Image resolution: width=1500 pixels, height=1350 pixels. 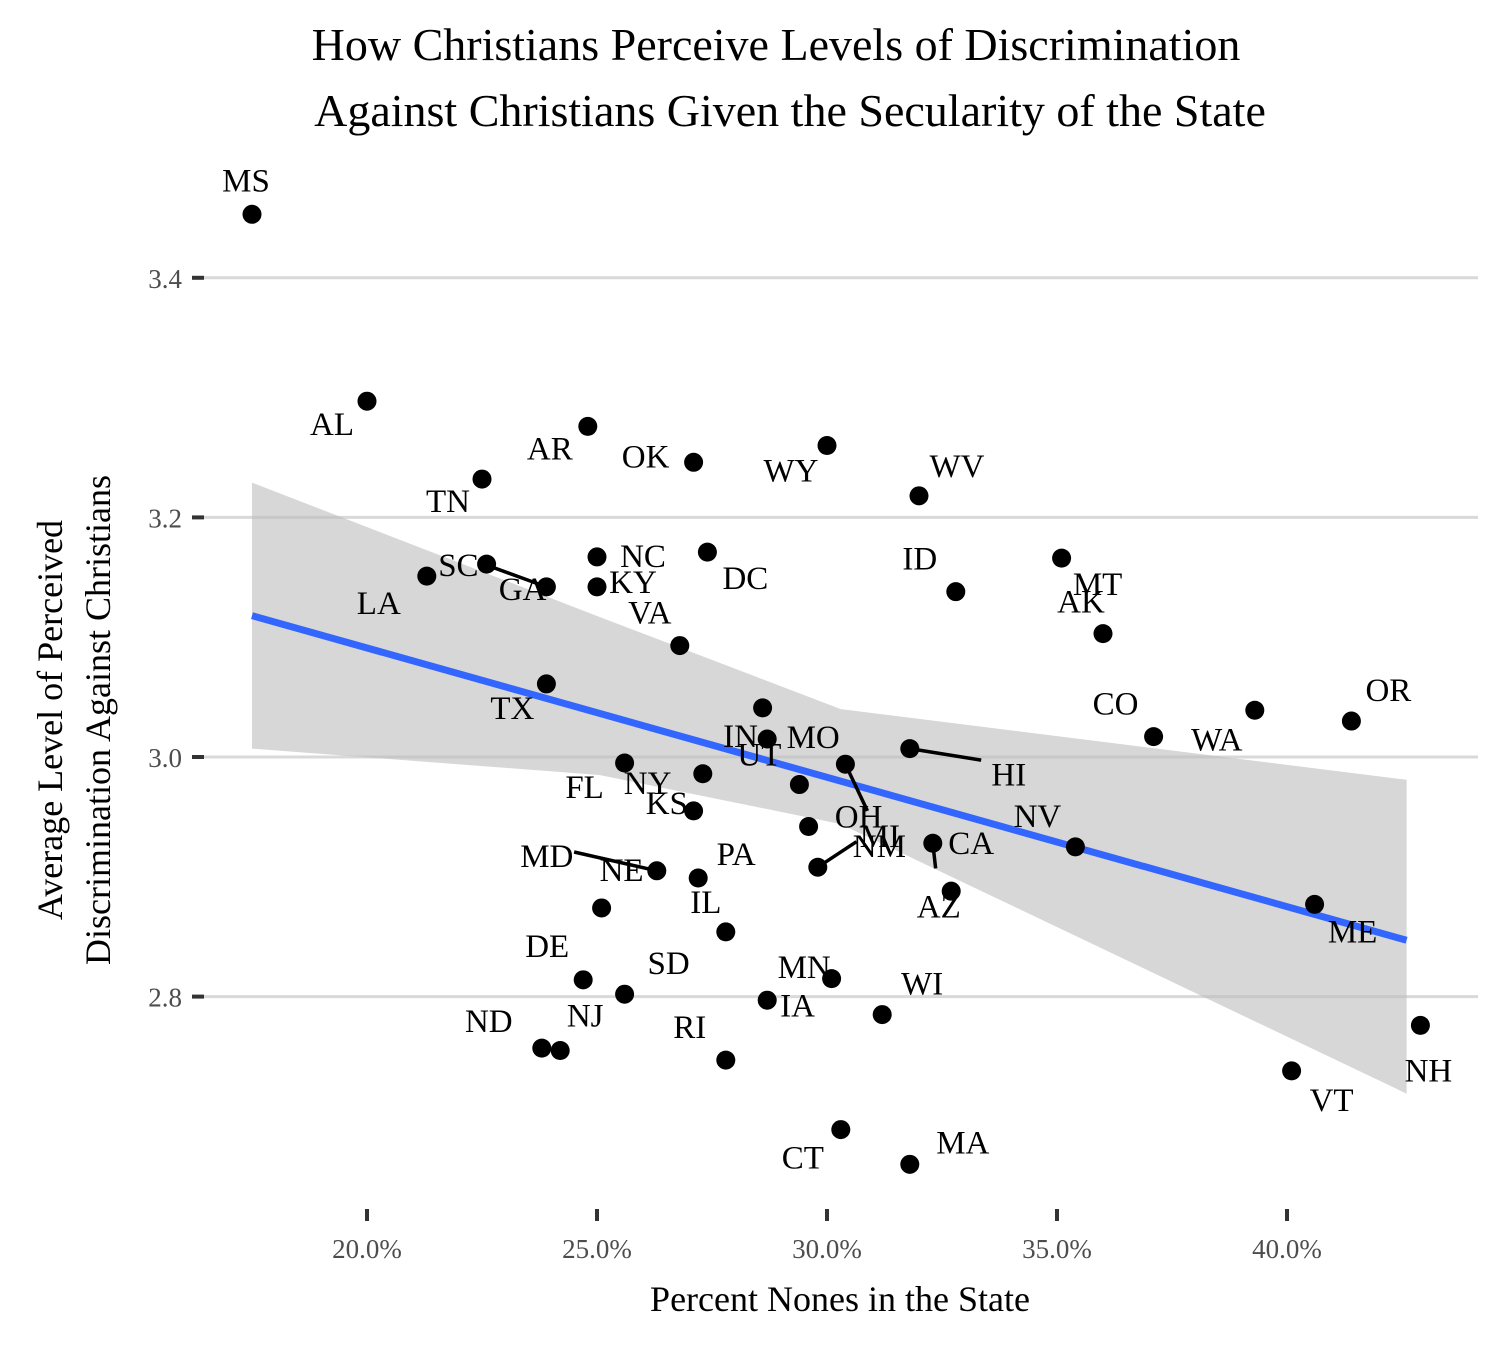 I want to click on label-nv: NV, so click(x=1038, y=817).